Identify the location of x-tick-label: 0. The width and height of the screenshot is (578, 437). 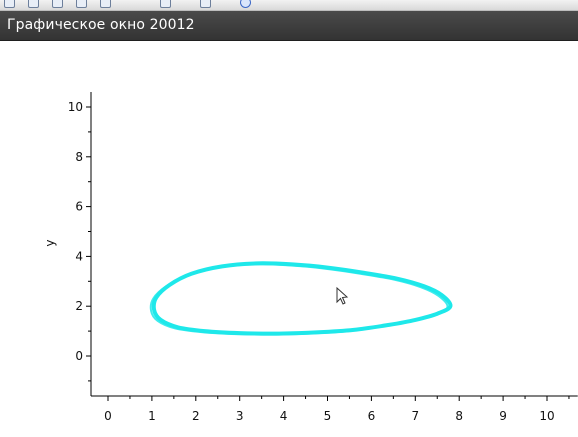
(108, 416).